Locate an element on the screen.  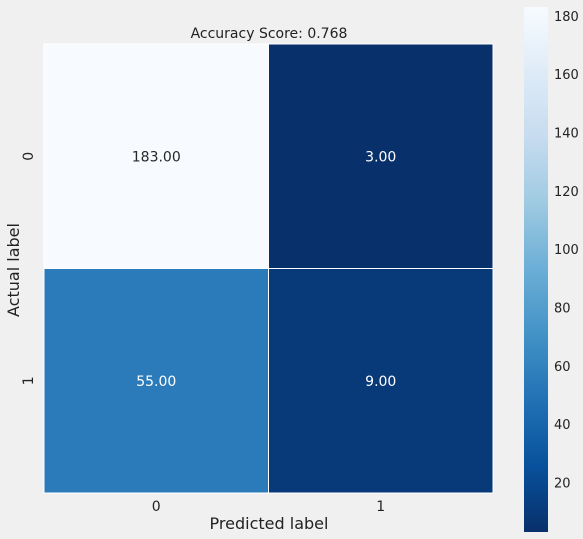
colorbar-tick-label: 140 is located at coordinates (566, 133).